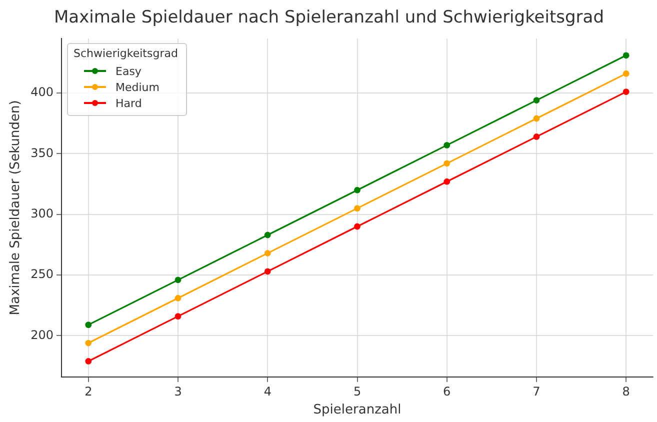  What do you see at coordinates (42, 153) in the screenshot?
I see `y-tick-label: 350` at bounding box center [42, 153].